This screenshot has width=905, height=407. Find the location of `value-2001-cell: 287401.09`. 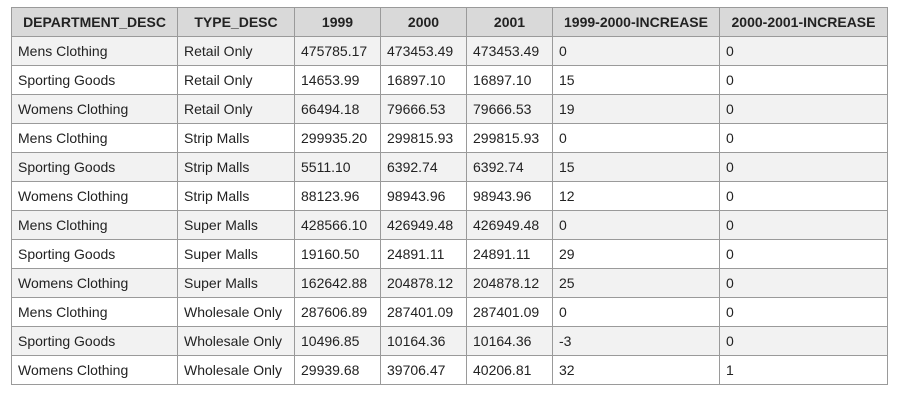

value-2001-cell: 287401.09 is located at coordinates (509, 312).